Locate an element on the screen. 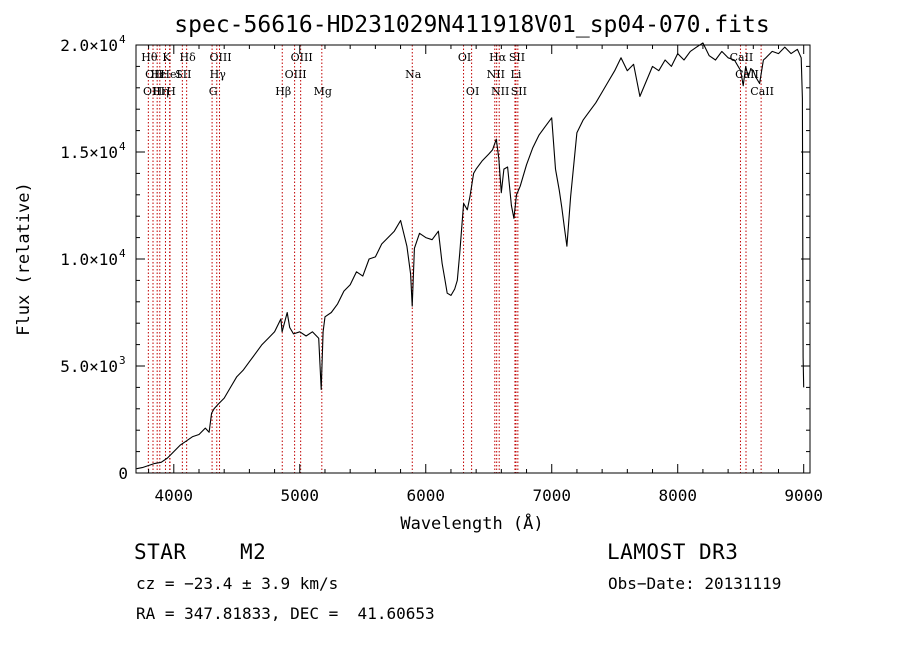 The image size is (900, 649). line-label-6: H is located at coordinates (171, 91).